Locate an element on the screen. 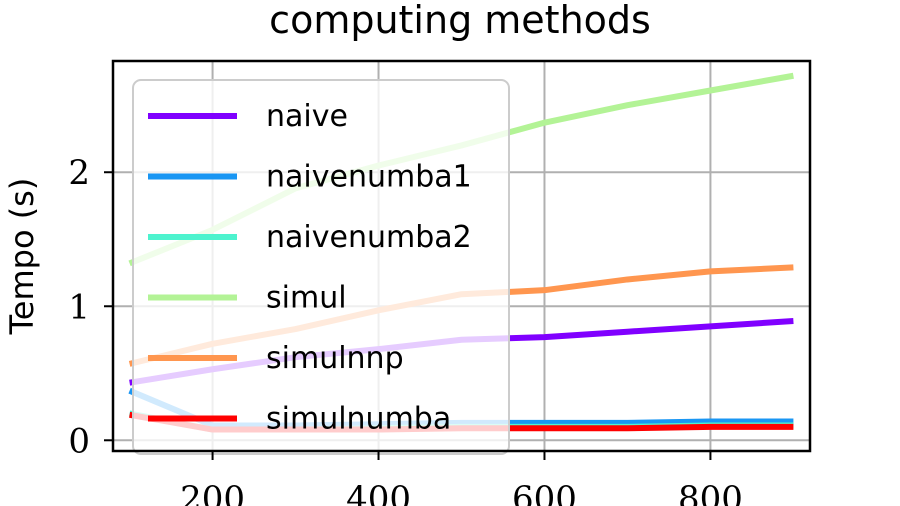 This screenshot has width=900, height=506. legend-label-simulnnp: simulnnp is located at coordinates (335, 358).